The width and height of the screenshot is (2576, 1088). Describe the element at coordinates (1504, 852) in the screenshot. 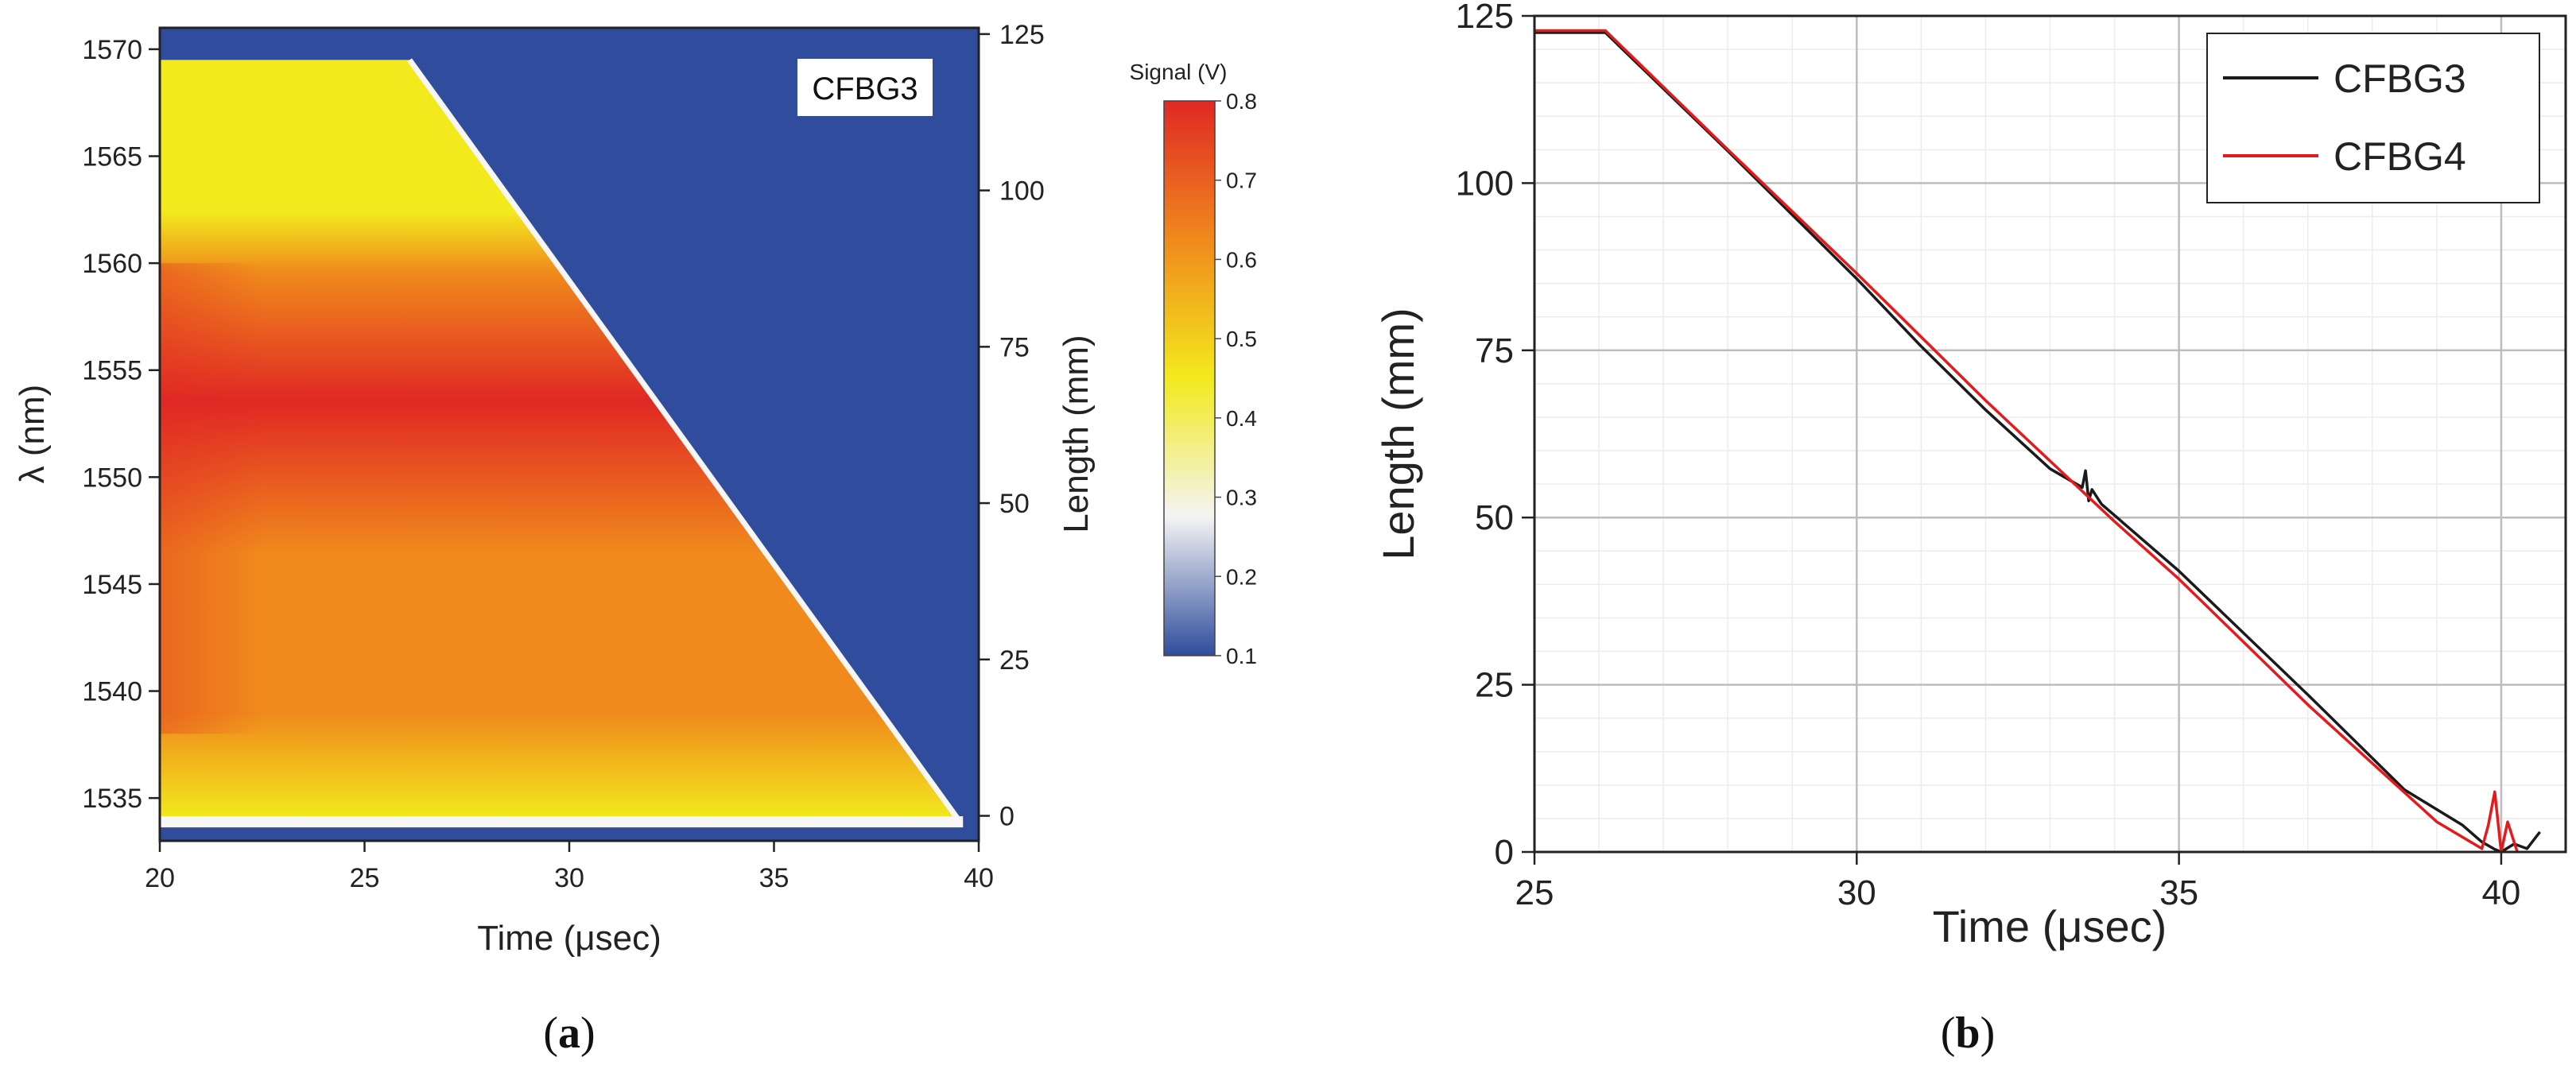

I see `y-tick-label-b: 0` at that location.